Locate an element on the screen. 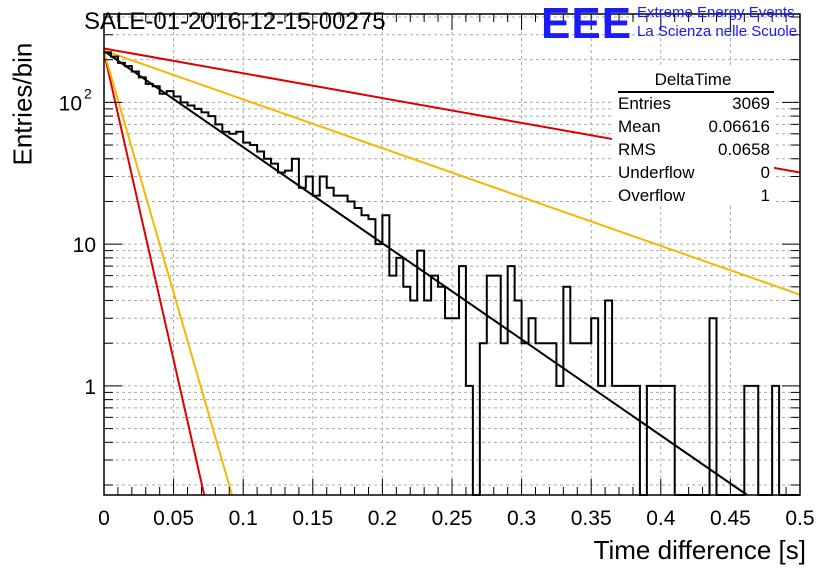 The image size is (836, 572). stats-key: Underflow is located at coordinates (656, 172).